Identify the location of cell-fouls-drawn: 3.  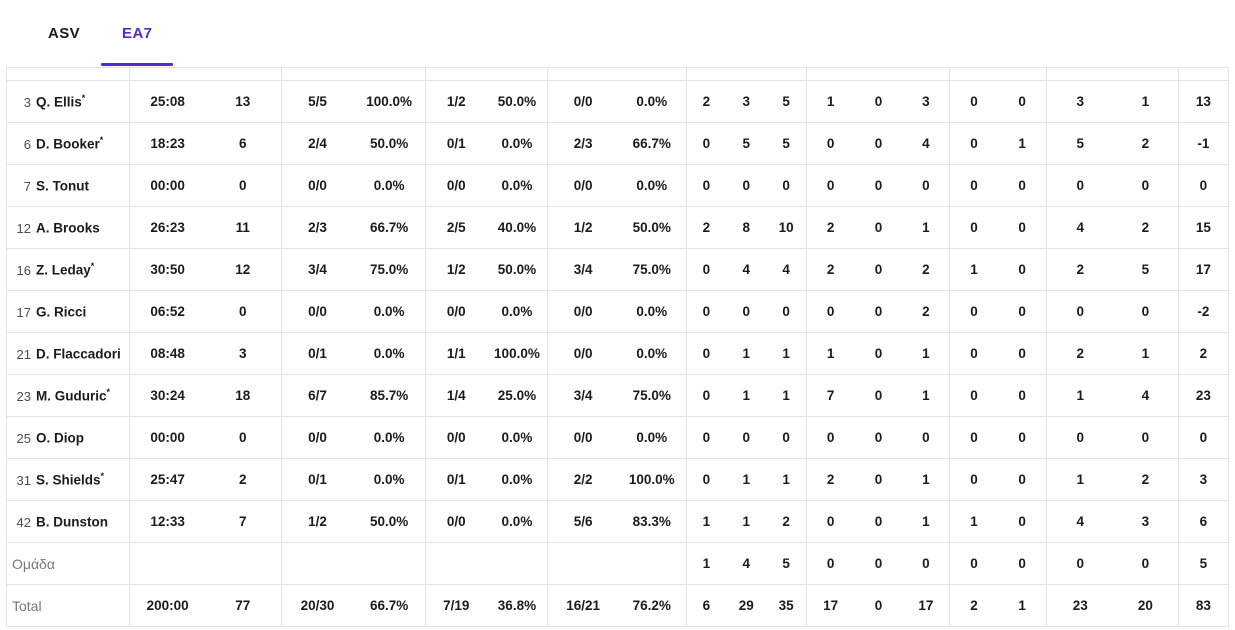
(1146, 521).